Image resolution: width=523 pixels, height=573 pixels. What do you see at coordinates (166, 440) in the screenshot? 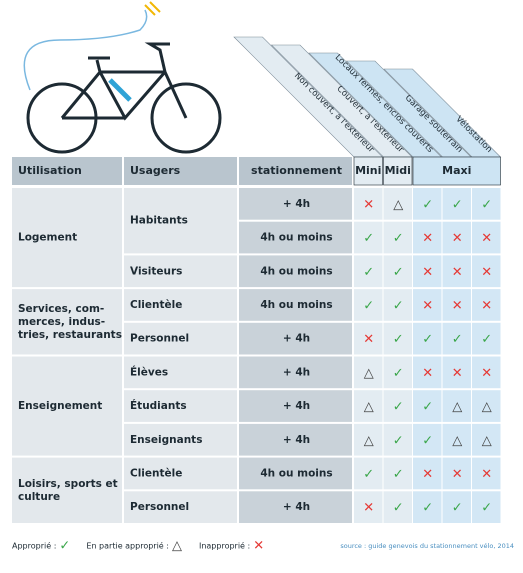
I see `user: Enseignants` at bounding box center [166, 440].